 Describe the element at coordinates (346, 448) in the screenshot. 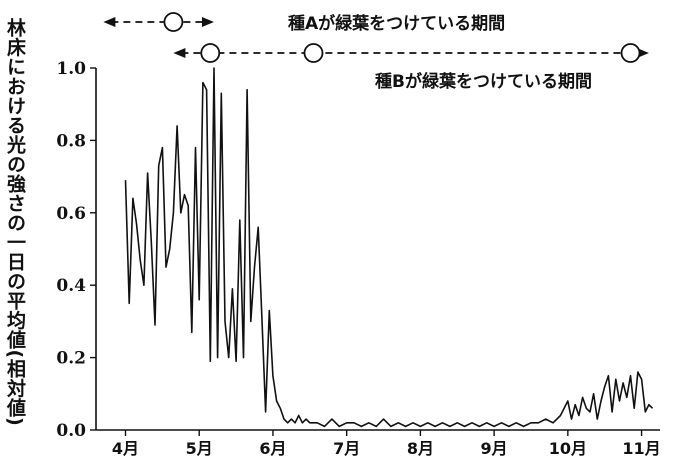

I see `x-tick-label: 7月` at that location.